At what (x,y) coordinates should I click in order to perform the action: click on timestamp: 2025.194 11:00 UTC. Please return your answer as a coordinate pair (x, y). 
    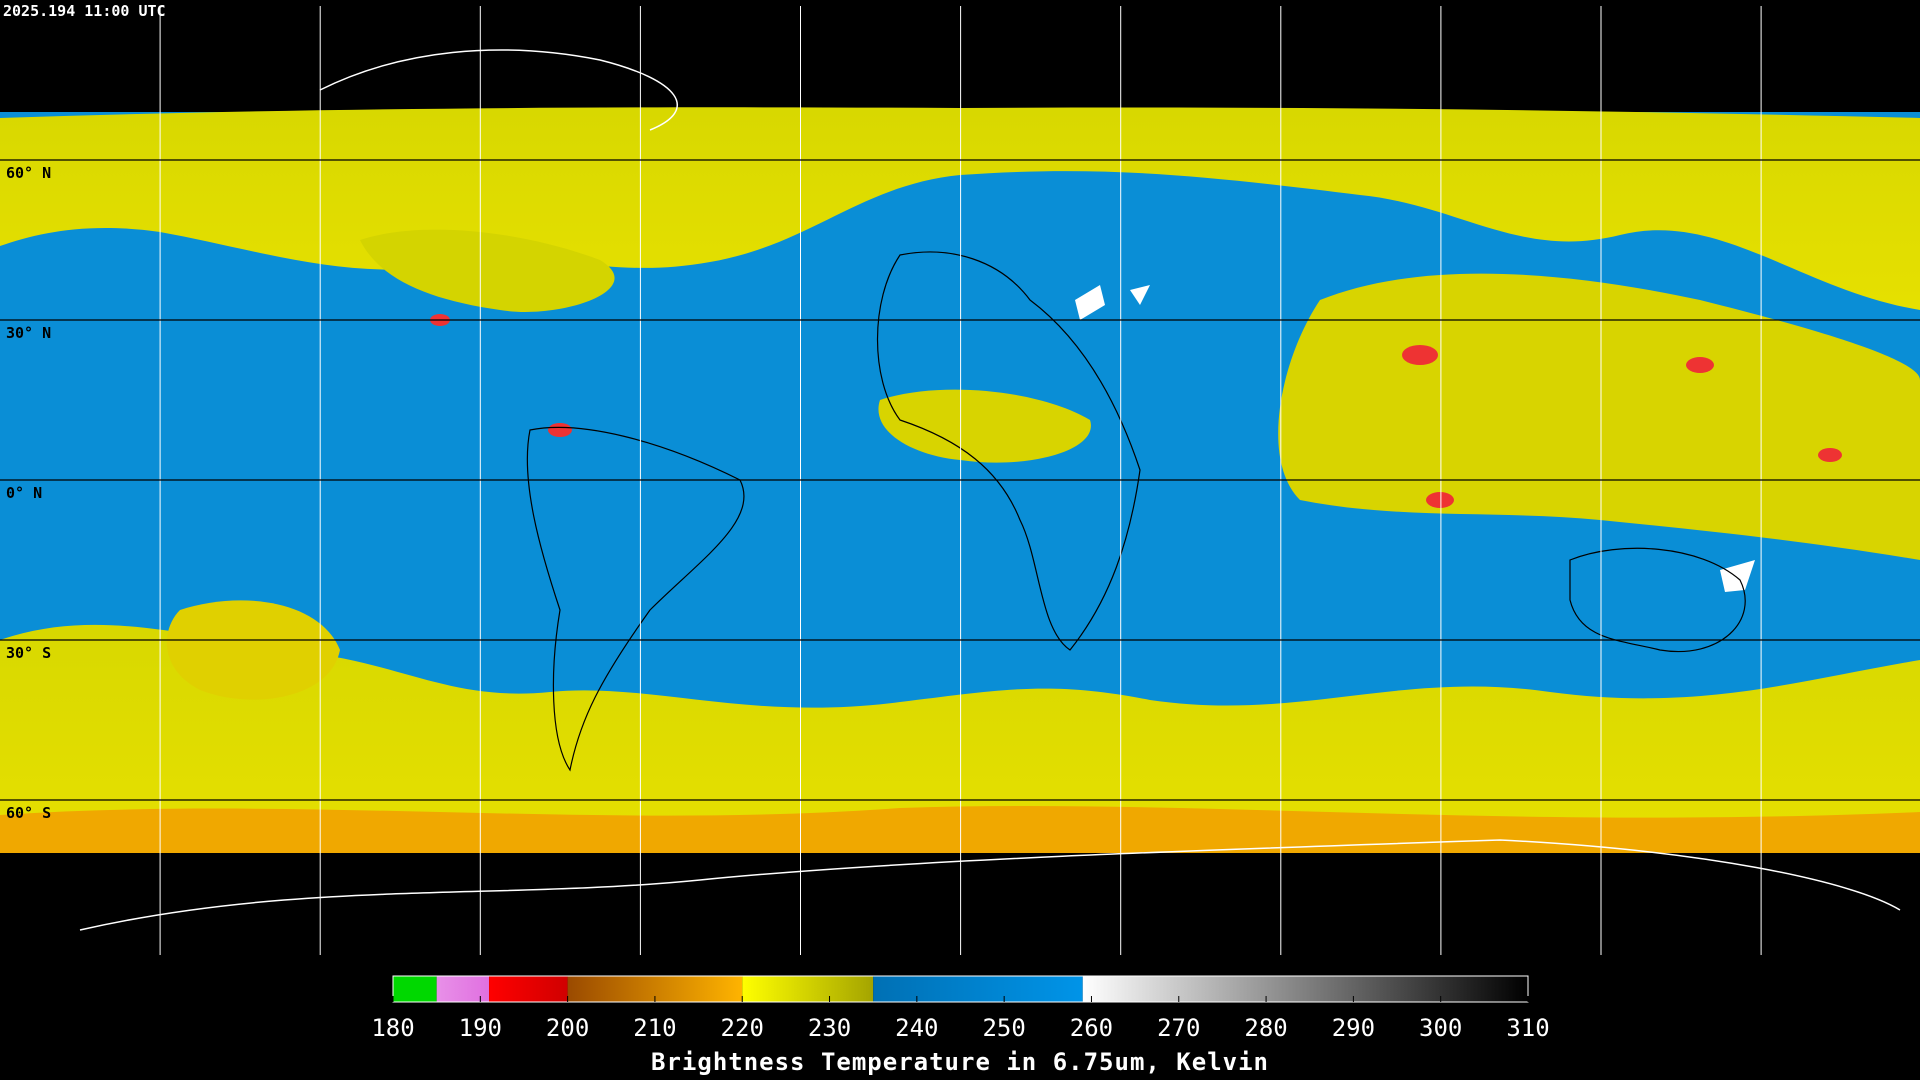
    Looking at the image, I should click on (84, 11).